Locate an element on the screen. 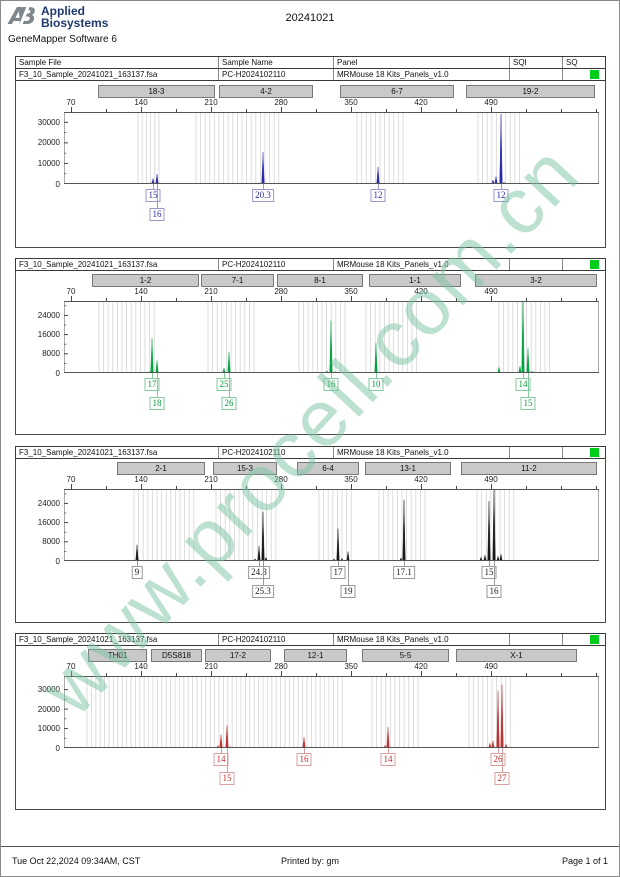  y-tick-label: 10000 is located at coordinates (48, 163).